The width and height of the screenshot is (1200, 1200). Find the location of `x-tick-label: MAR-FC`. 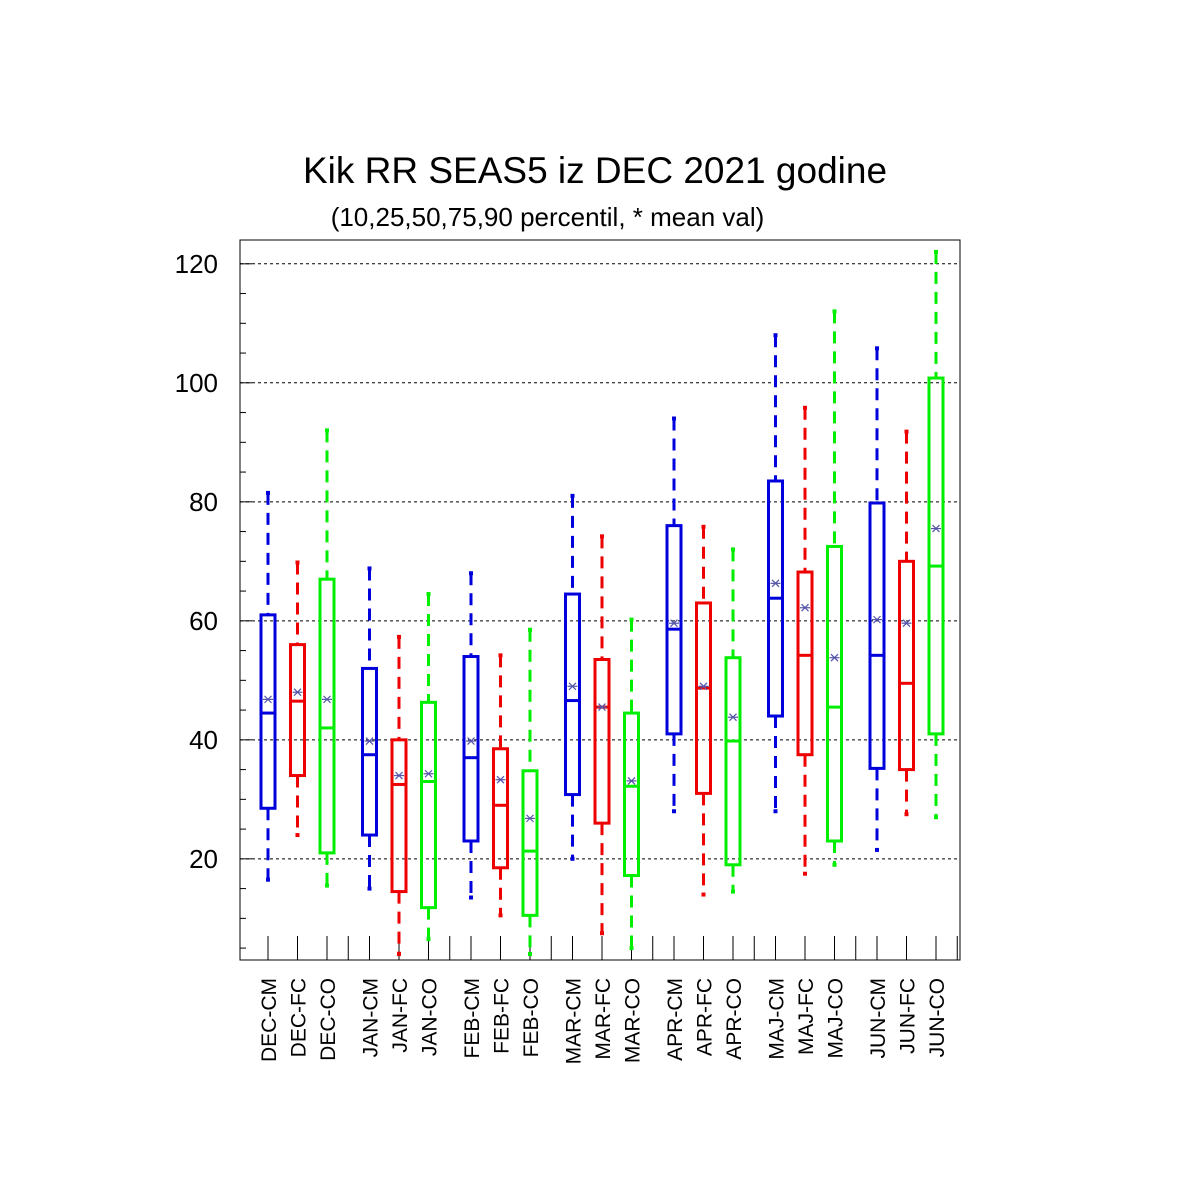

x-tick-label: MAR-FC is located at coordinates (603, 1019).